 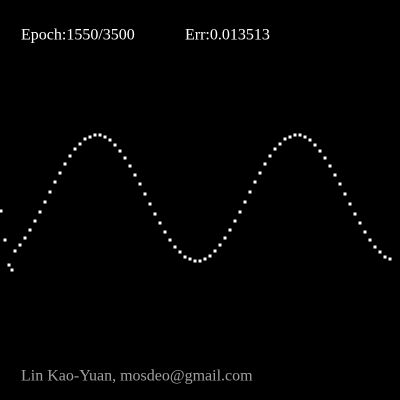 I want to click on error-label: Err:0.013513, so click(x=227, y=35).